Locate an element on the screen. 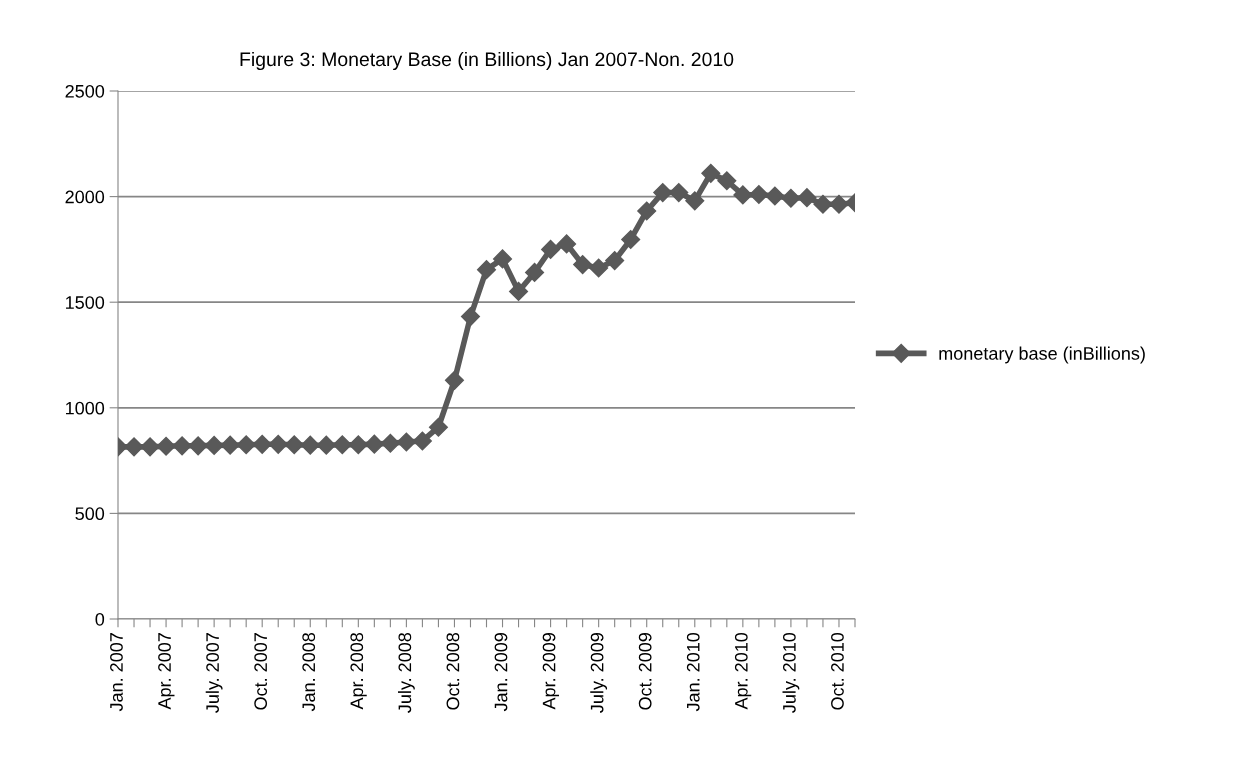 This screenshot has height=771, width=1260. chart-title: Figure 3: Monetary Base (in Billions) Jan 2007-Non. 2010 is located at coordinates (487, 61).